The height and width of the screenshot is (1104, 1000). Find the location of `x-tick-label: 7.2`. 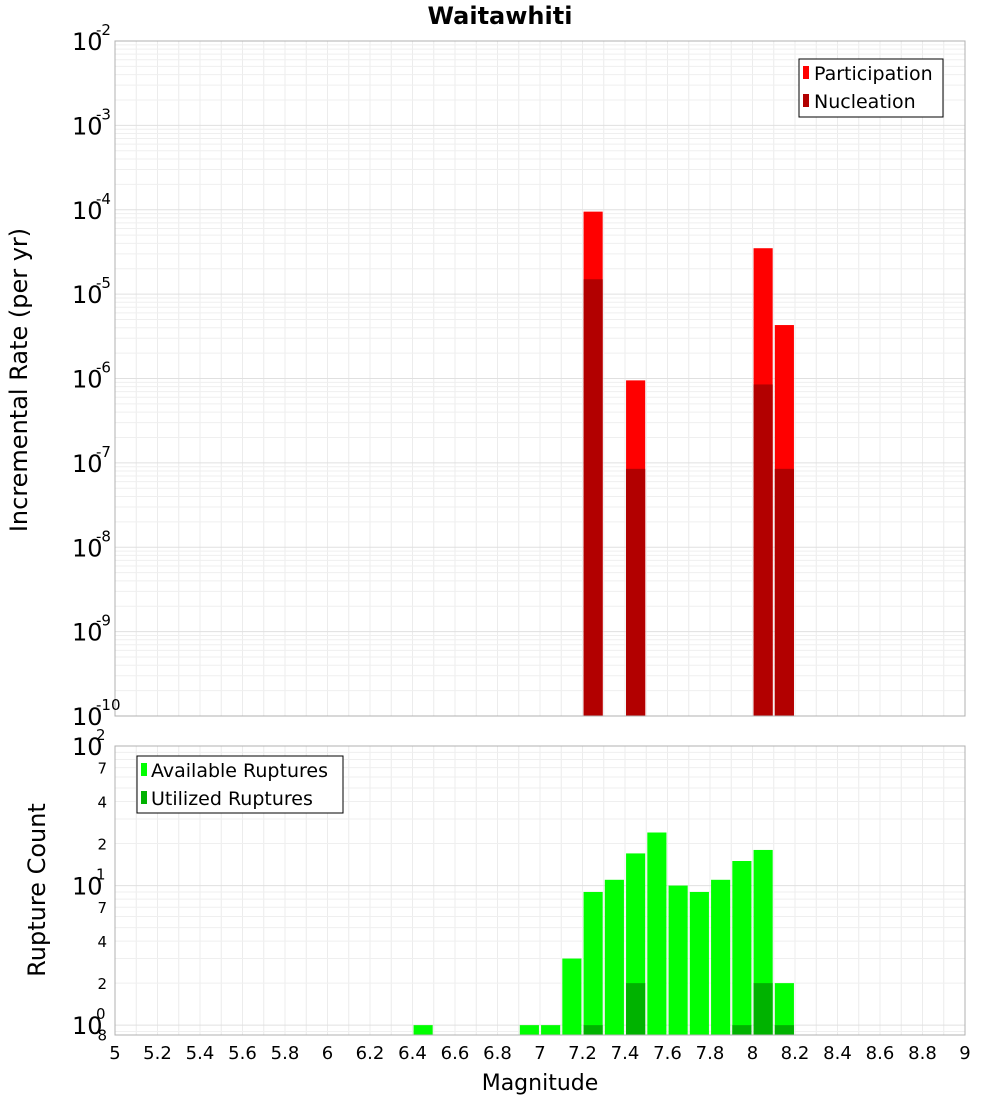

x-tick-label: 7.2 is located at coordinates (582, 1053).